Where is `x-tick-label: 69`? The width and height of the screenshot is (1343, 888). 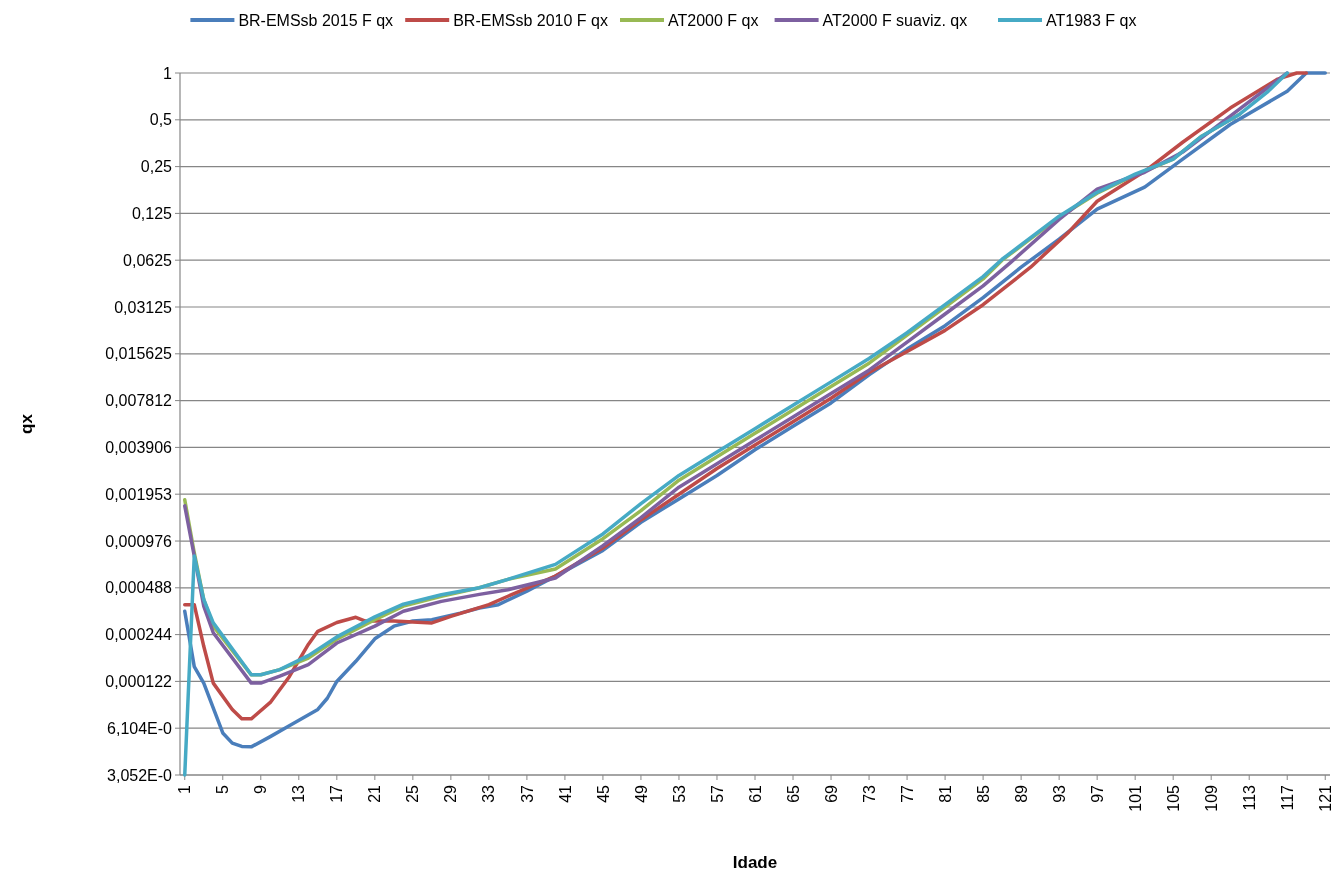
x-tick-label: 69 is located at coordinates (831, 793).